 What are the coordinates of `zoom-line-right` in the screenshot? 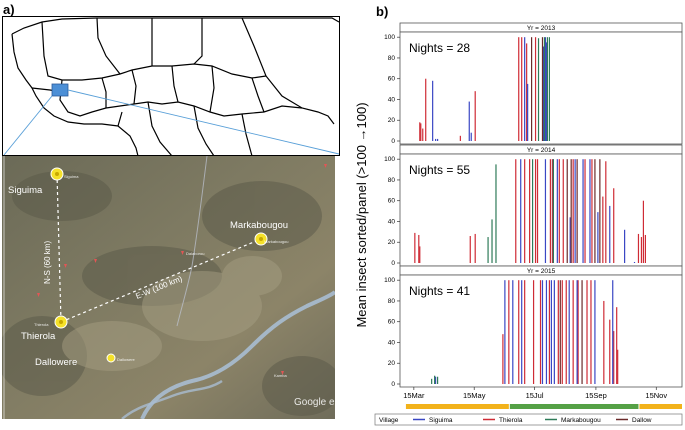 It's located at (203, 122).